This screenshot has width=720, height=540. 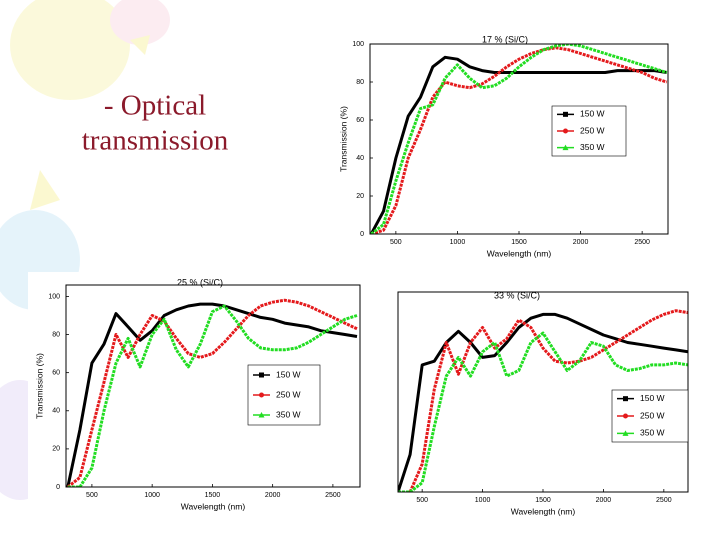 What do you see at coordinates (505, 39) in the screenshot?
I see `chart-title: 17 % (Si/C)` at bounding box center [505, 39].